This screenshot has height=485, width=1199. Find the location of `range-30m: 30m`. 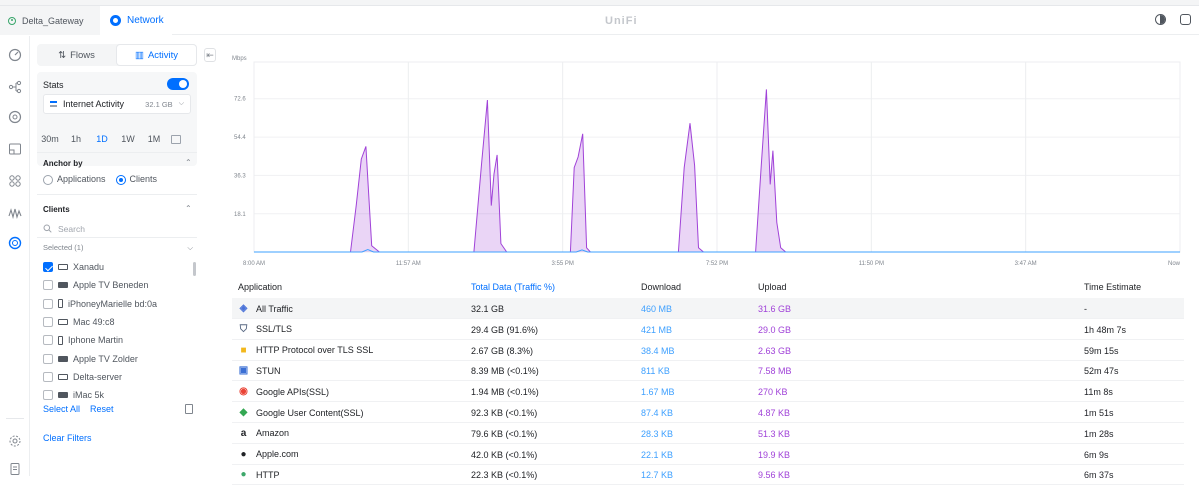

range-30m: 30m is located at coordinates (50, 139).